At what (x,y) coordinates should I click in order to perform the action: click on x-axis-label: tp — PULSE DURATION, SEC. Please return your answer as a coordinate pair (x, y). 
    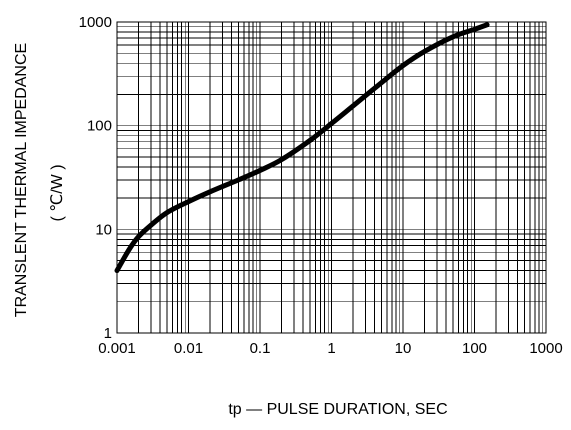
    Looking at the image, I should click on (337, 409).